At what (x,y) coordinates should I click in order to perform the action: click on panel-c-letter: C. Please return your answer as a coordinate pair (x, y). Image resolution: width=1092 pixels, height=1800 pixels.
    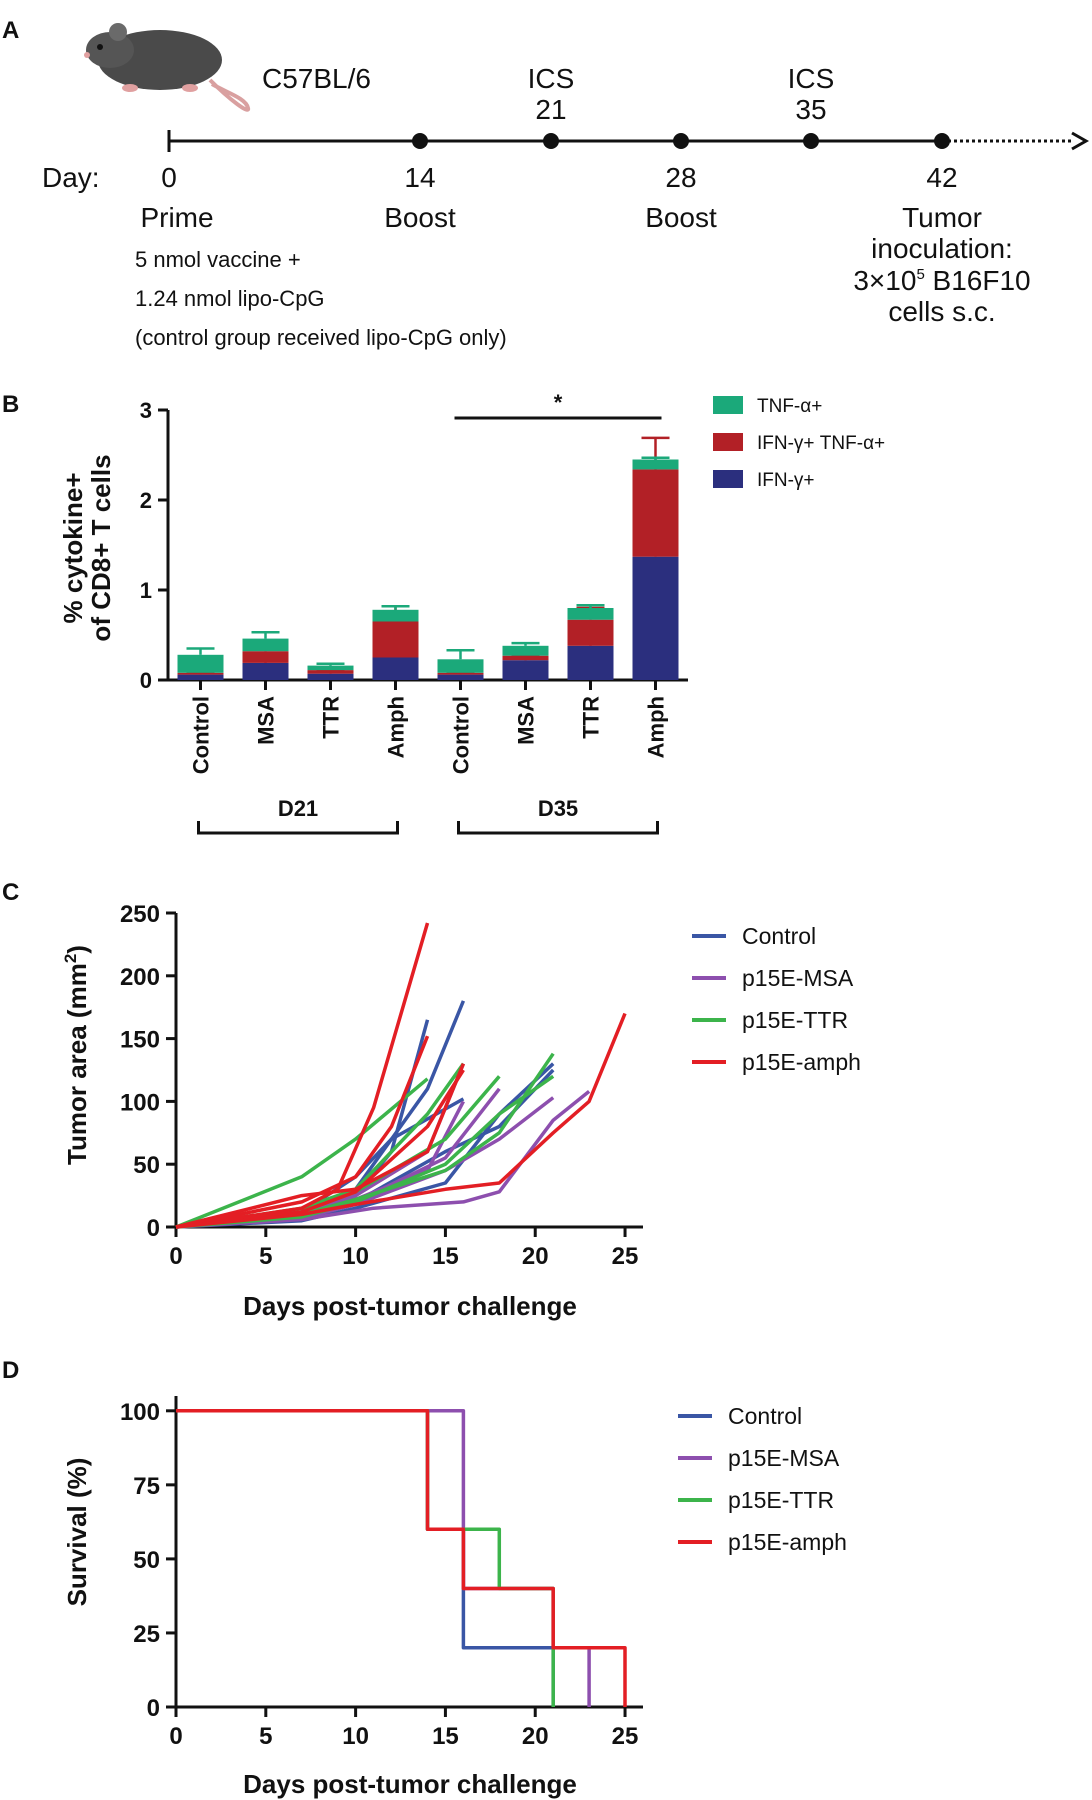
    Looking at the image, I should click on (10, 892).